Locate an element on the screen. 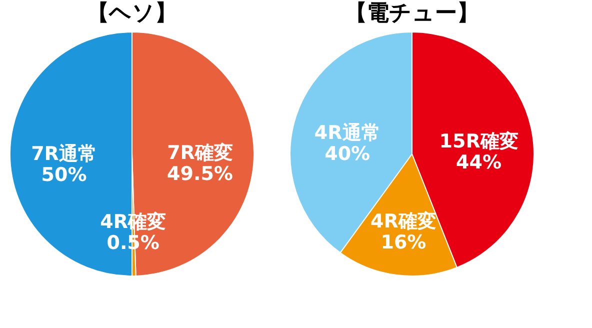 This screenshot has height=328, width=592. data-label: 50% is located at coordinates (64, 175).